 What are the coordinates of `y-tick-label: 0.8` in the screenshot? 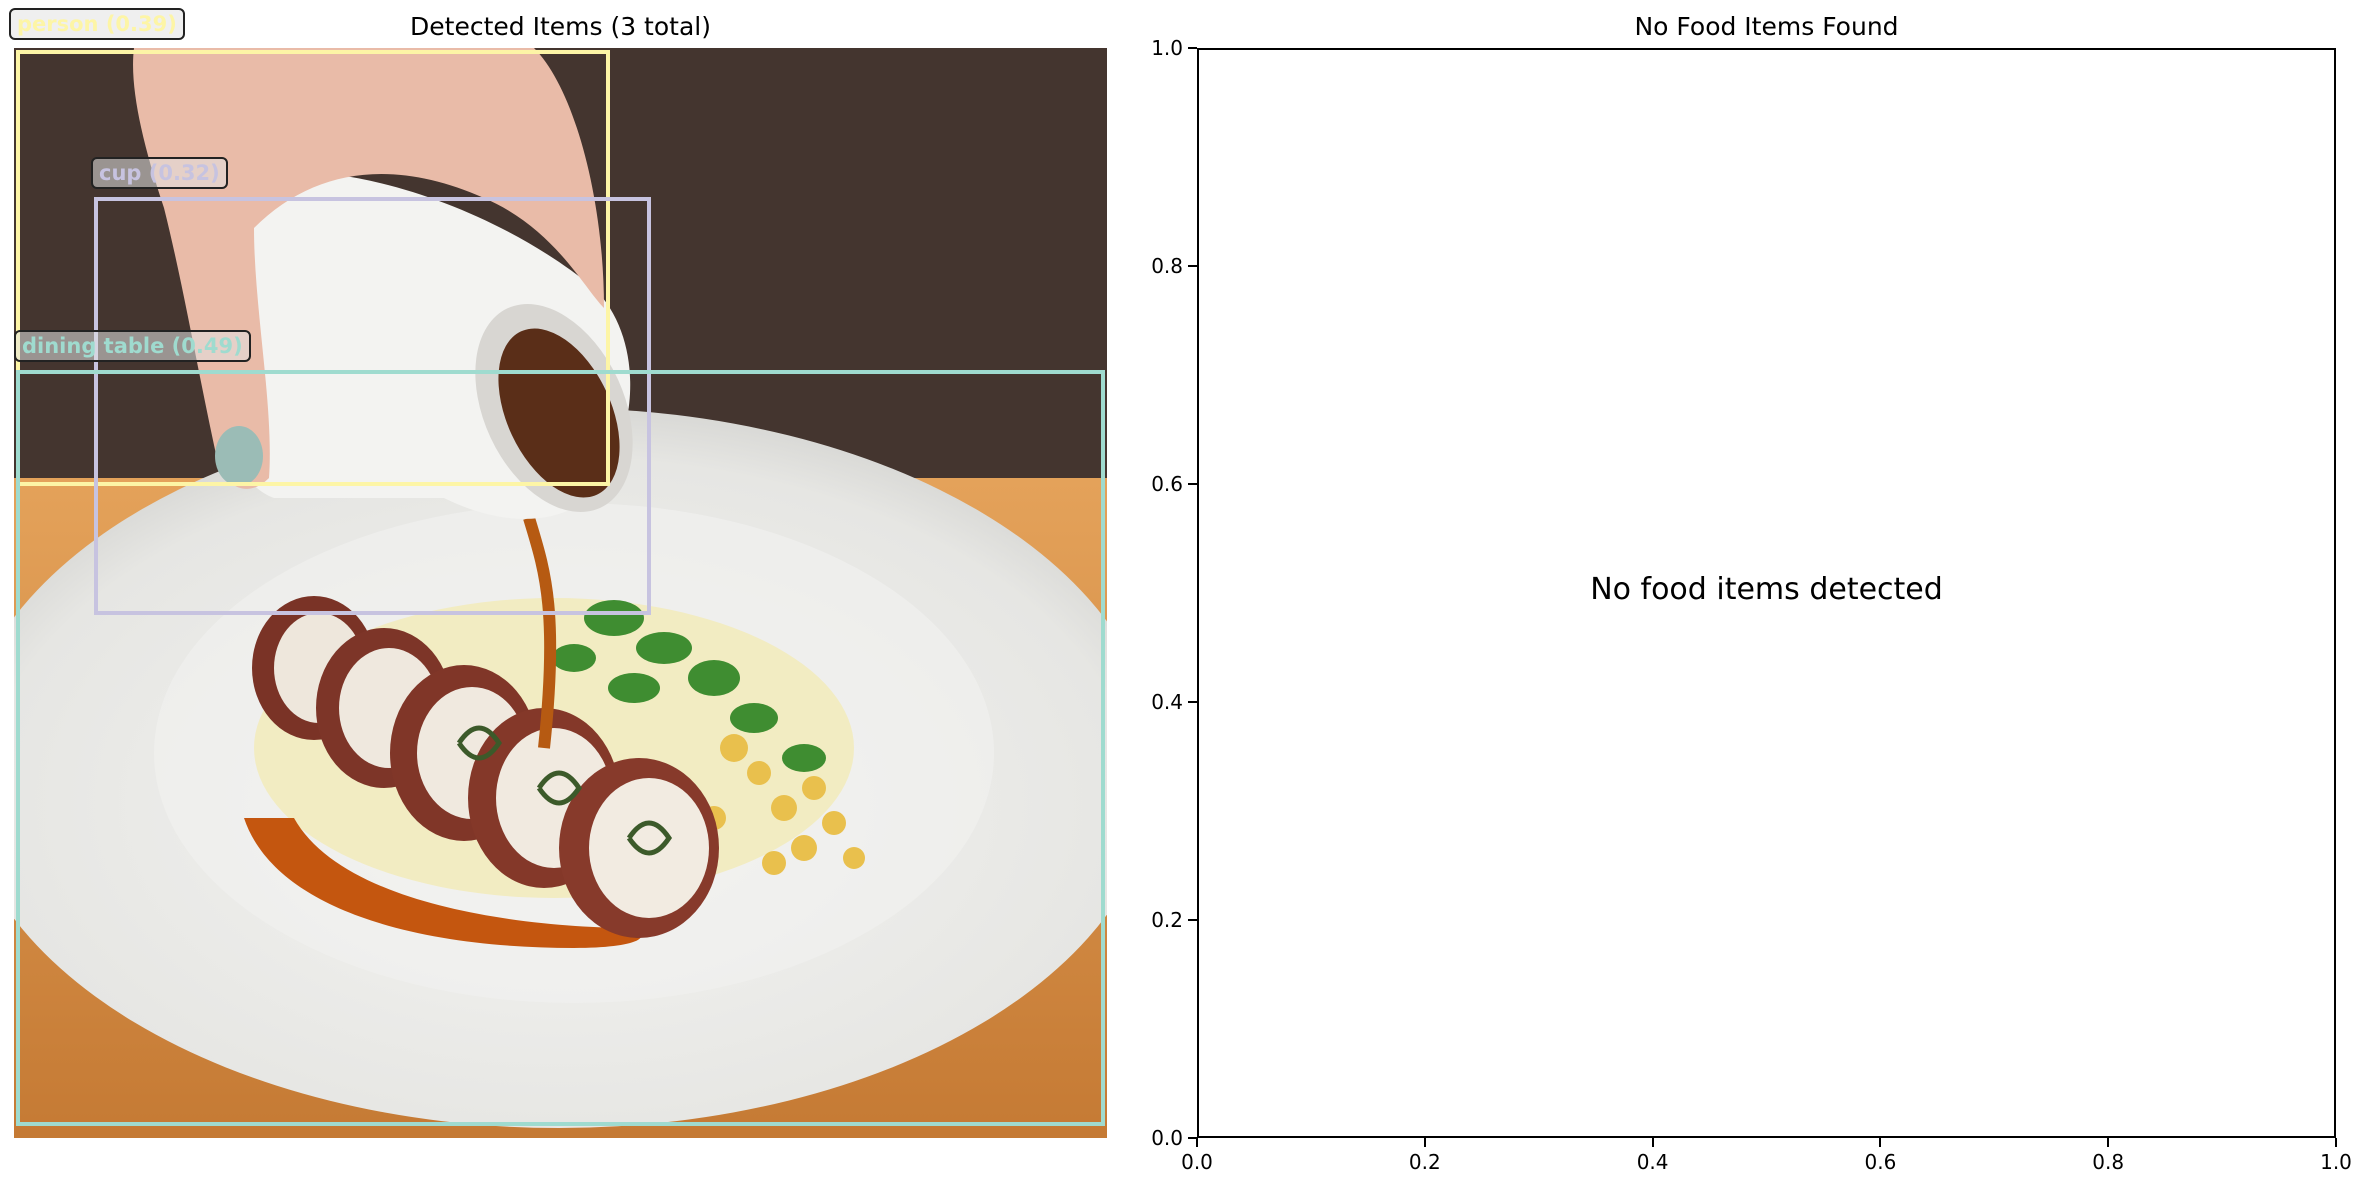 It's located at (1167, 266).